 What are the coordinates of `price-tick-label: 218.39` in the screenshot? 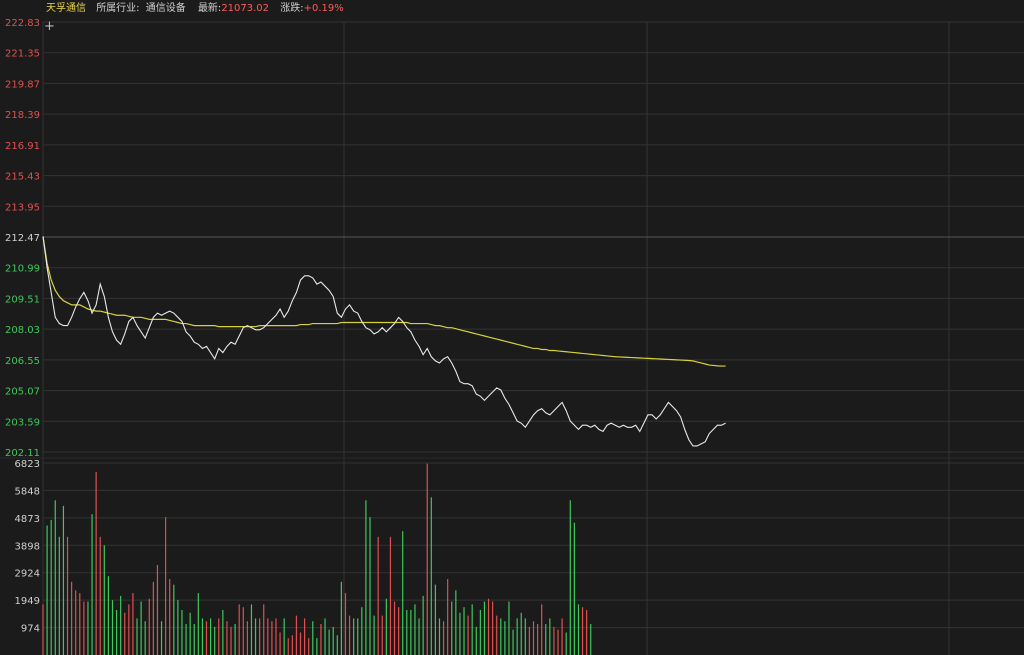 It's located at (22, 115).